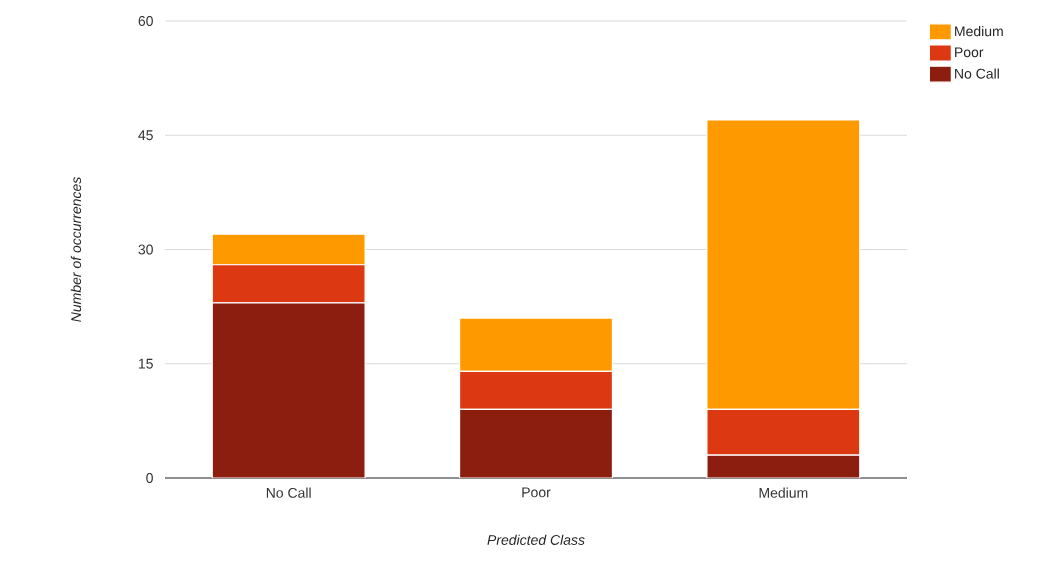  Describe the element at coordinates (145, 21) in the screenshot. I see `y-tick-label: 60` at that location.